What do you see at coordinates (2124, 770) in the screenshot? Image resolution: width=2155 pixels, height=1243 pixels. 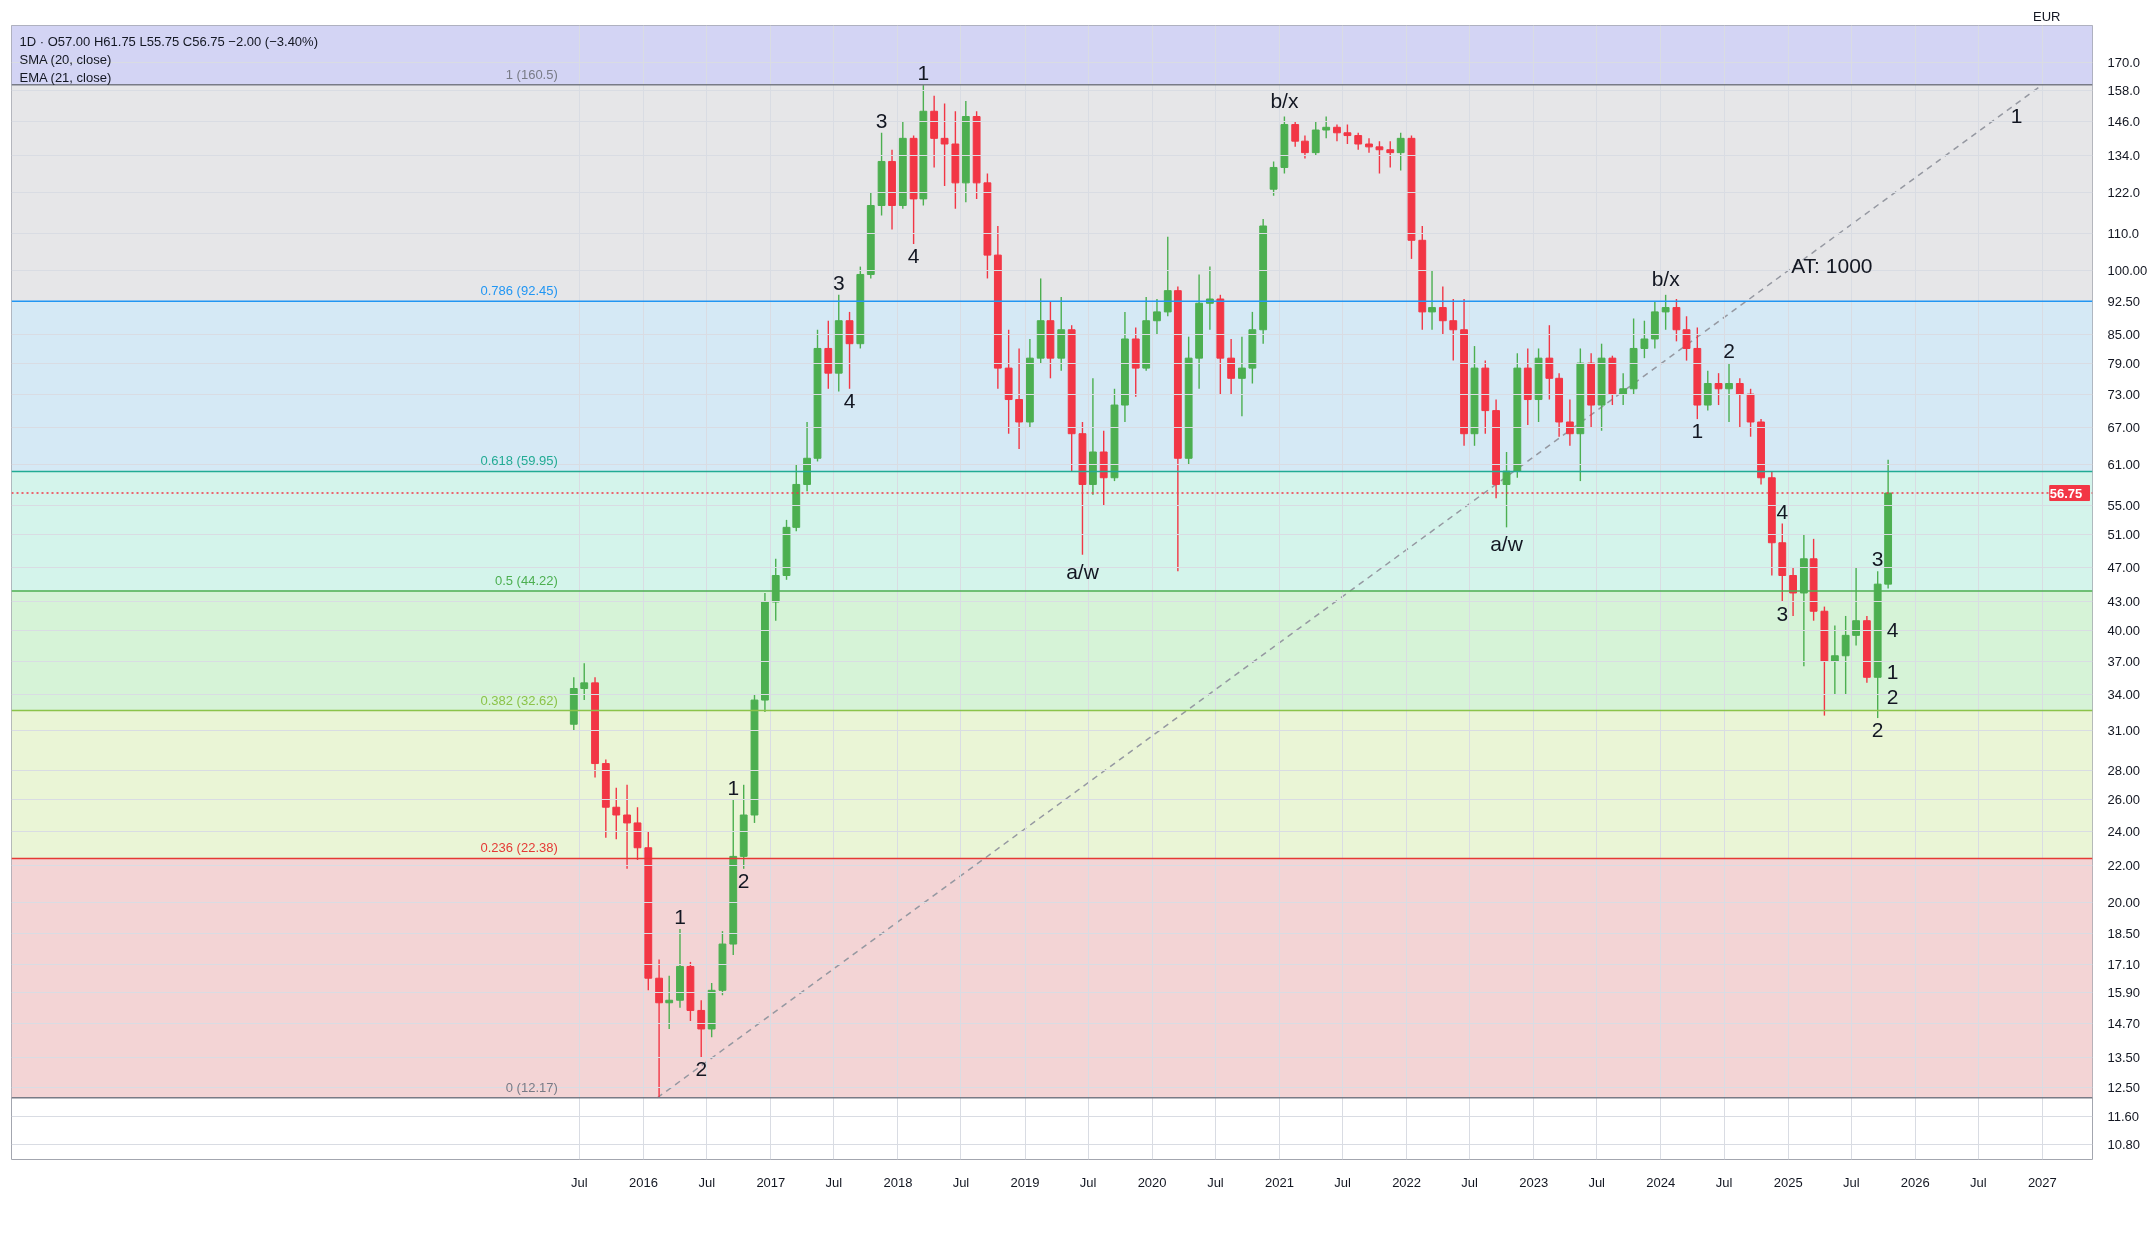 I see `y-tick-label: 28.00` at bounding box center [2124, 770].